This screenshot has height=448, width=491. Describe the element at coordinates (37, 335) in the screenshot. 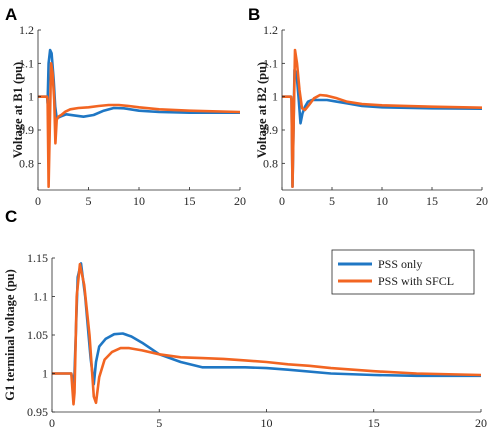

I see `y-tick-label: 1.05` at that location.